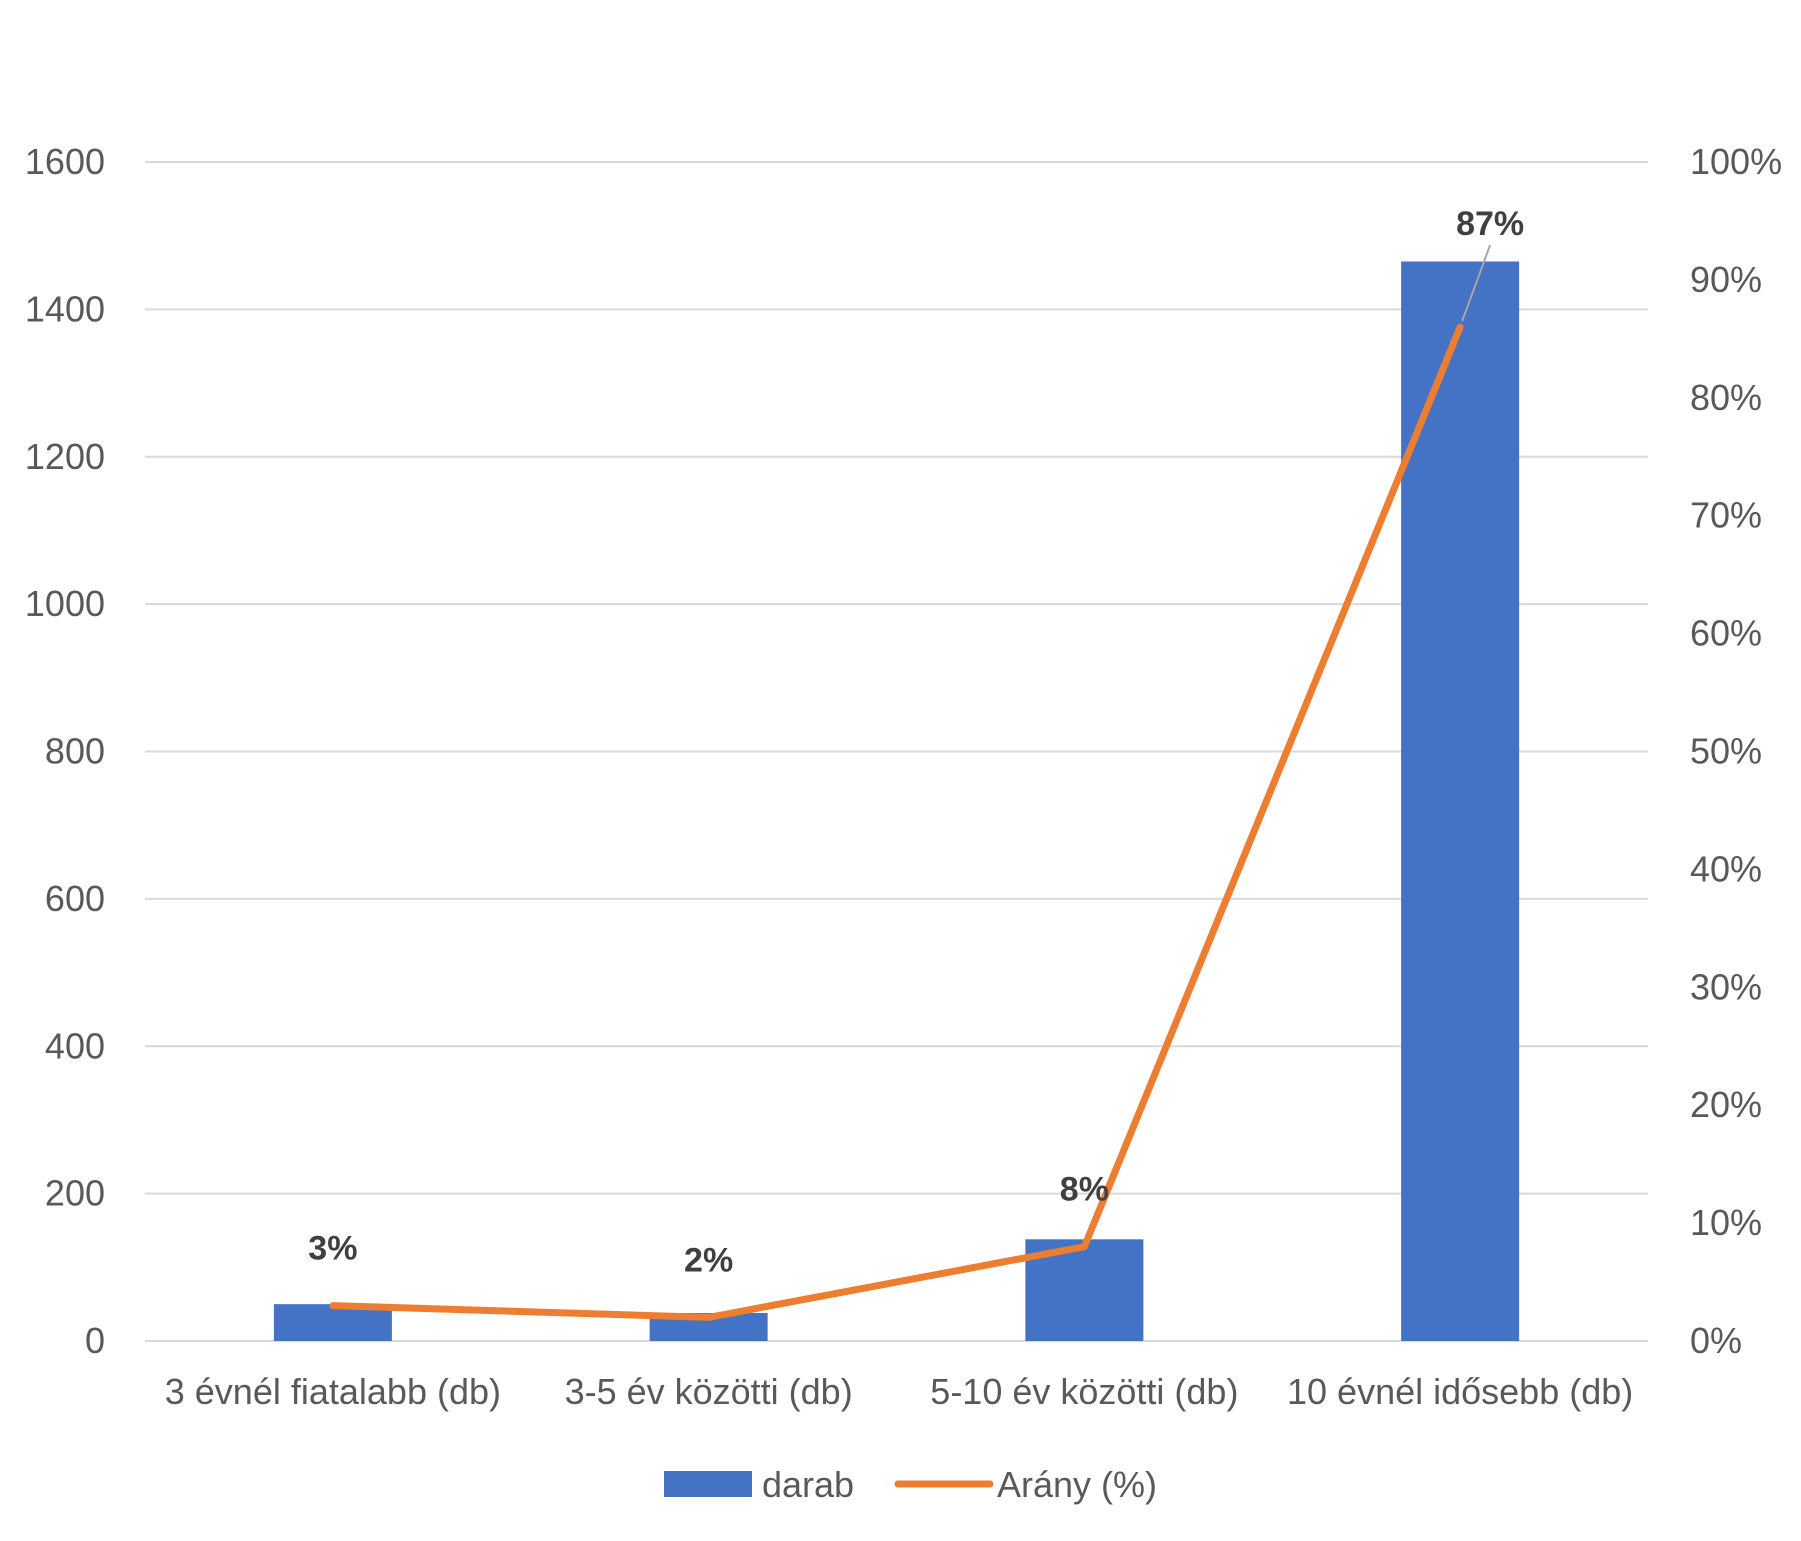 The width and height of the screenshot is (1801, 1541). Describe the element at coordinates (1084, 1391) in the screenshot. I see `category-label: 5-10 év közötti (db)` at that location.